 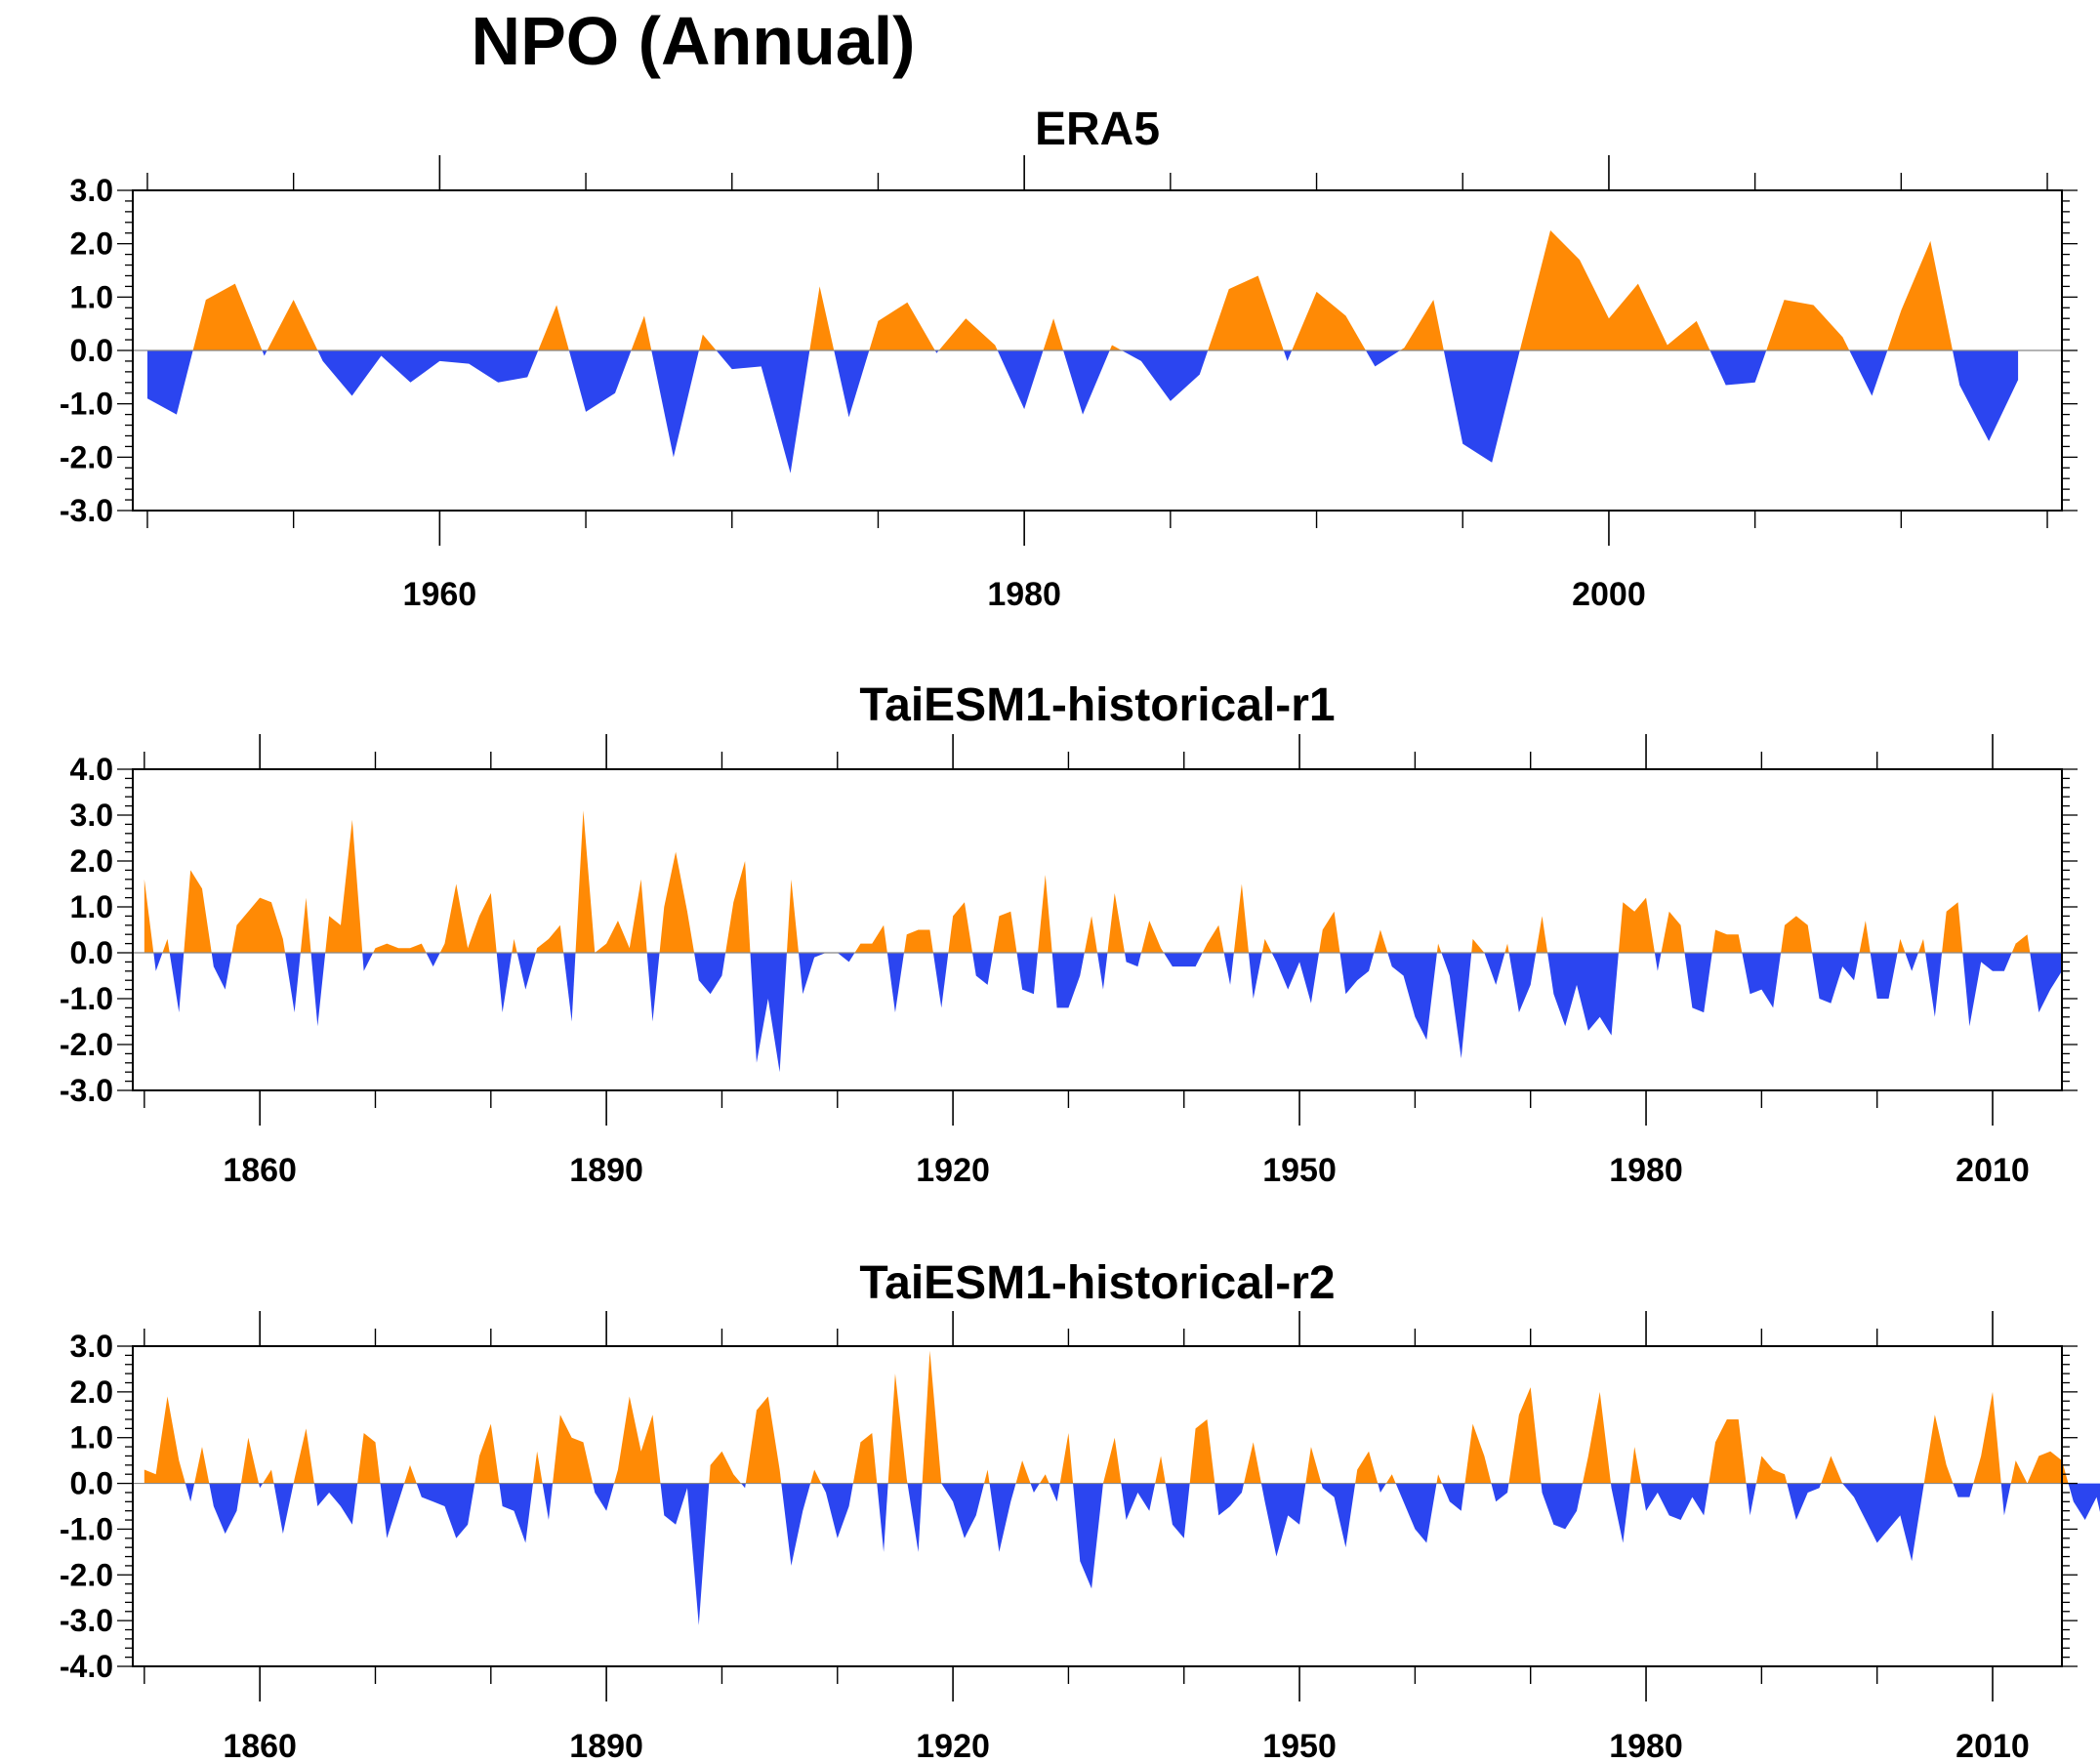 I want to click on y-tick-label: 3.0, so click(x=91, y=1346).